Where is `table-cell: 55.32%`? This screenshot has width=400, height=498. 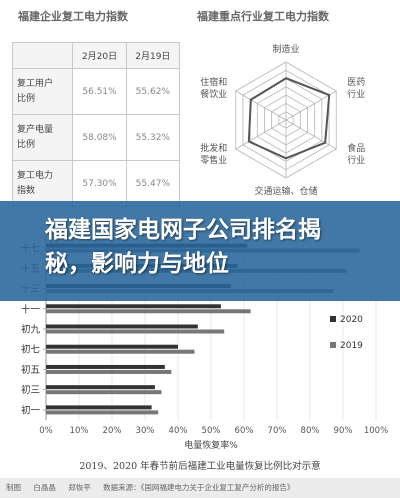
table-cell: 55.32% is located at coordinates (153, 137).